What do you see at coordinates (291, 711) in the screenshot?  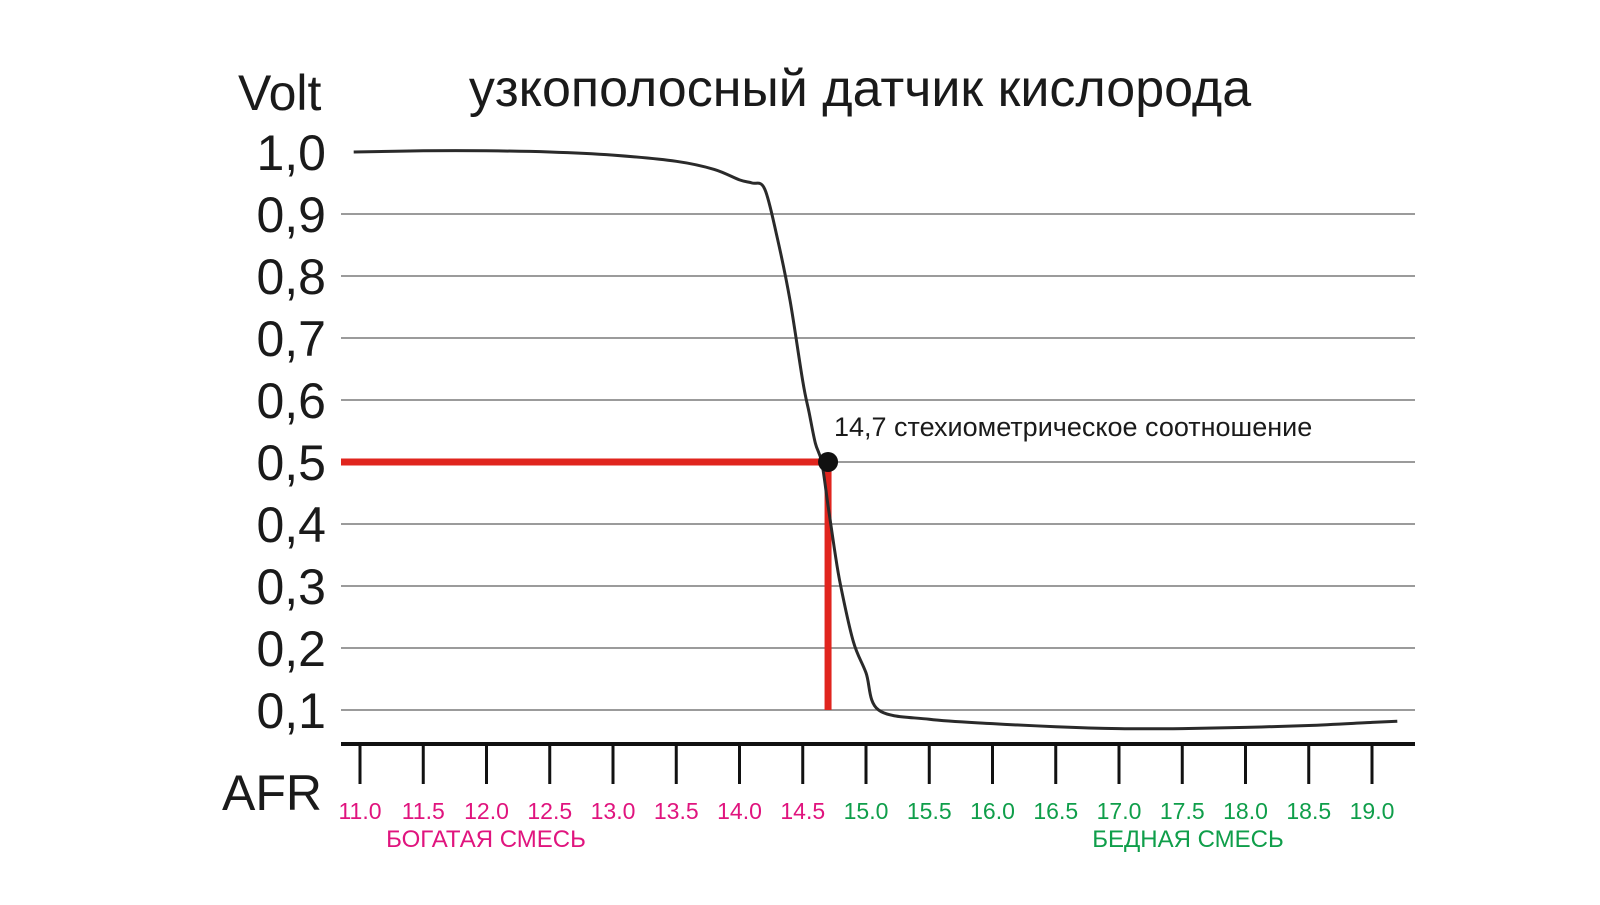 I see `y-tick-label: 0,1` at bounding box center [291, 711].